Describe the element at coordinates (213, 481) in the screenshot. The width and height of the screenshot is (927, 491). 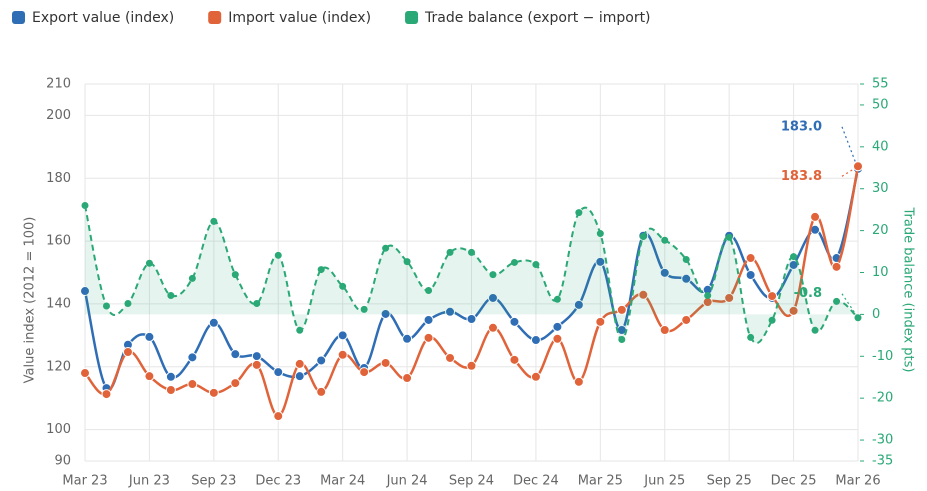
I see `x-tick-label: Sep 23` at that location.